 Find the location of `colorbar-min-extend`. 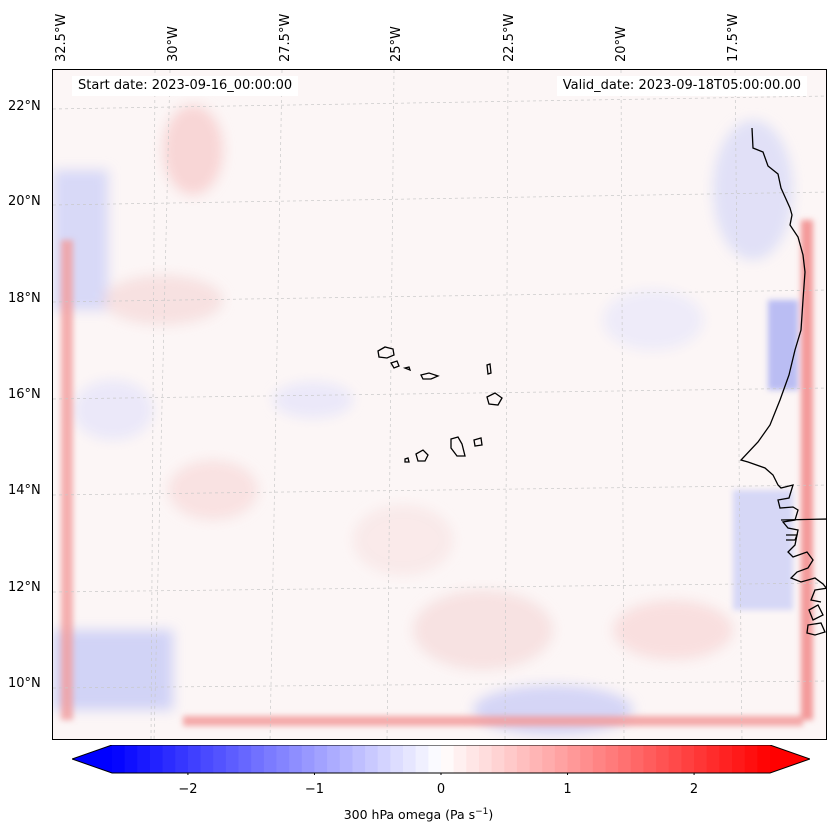

colorbar-min-extend is located at coordinates (92, 759).